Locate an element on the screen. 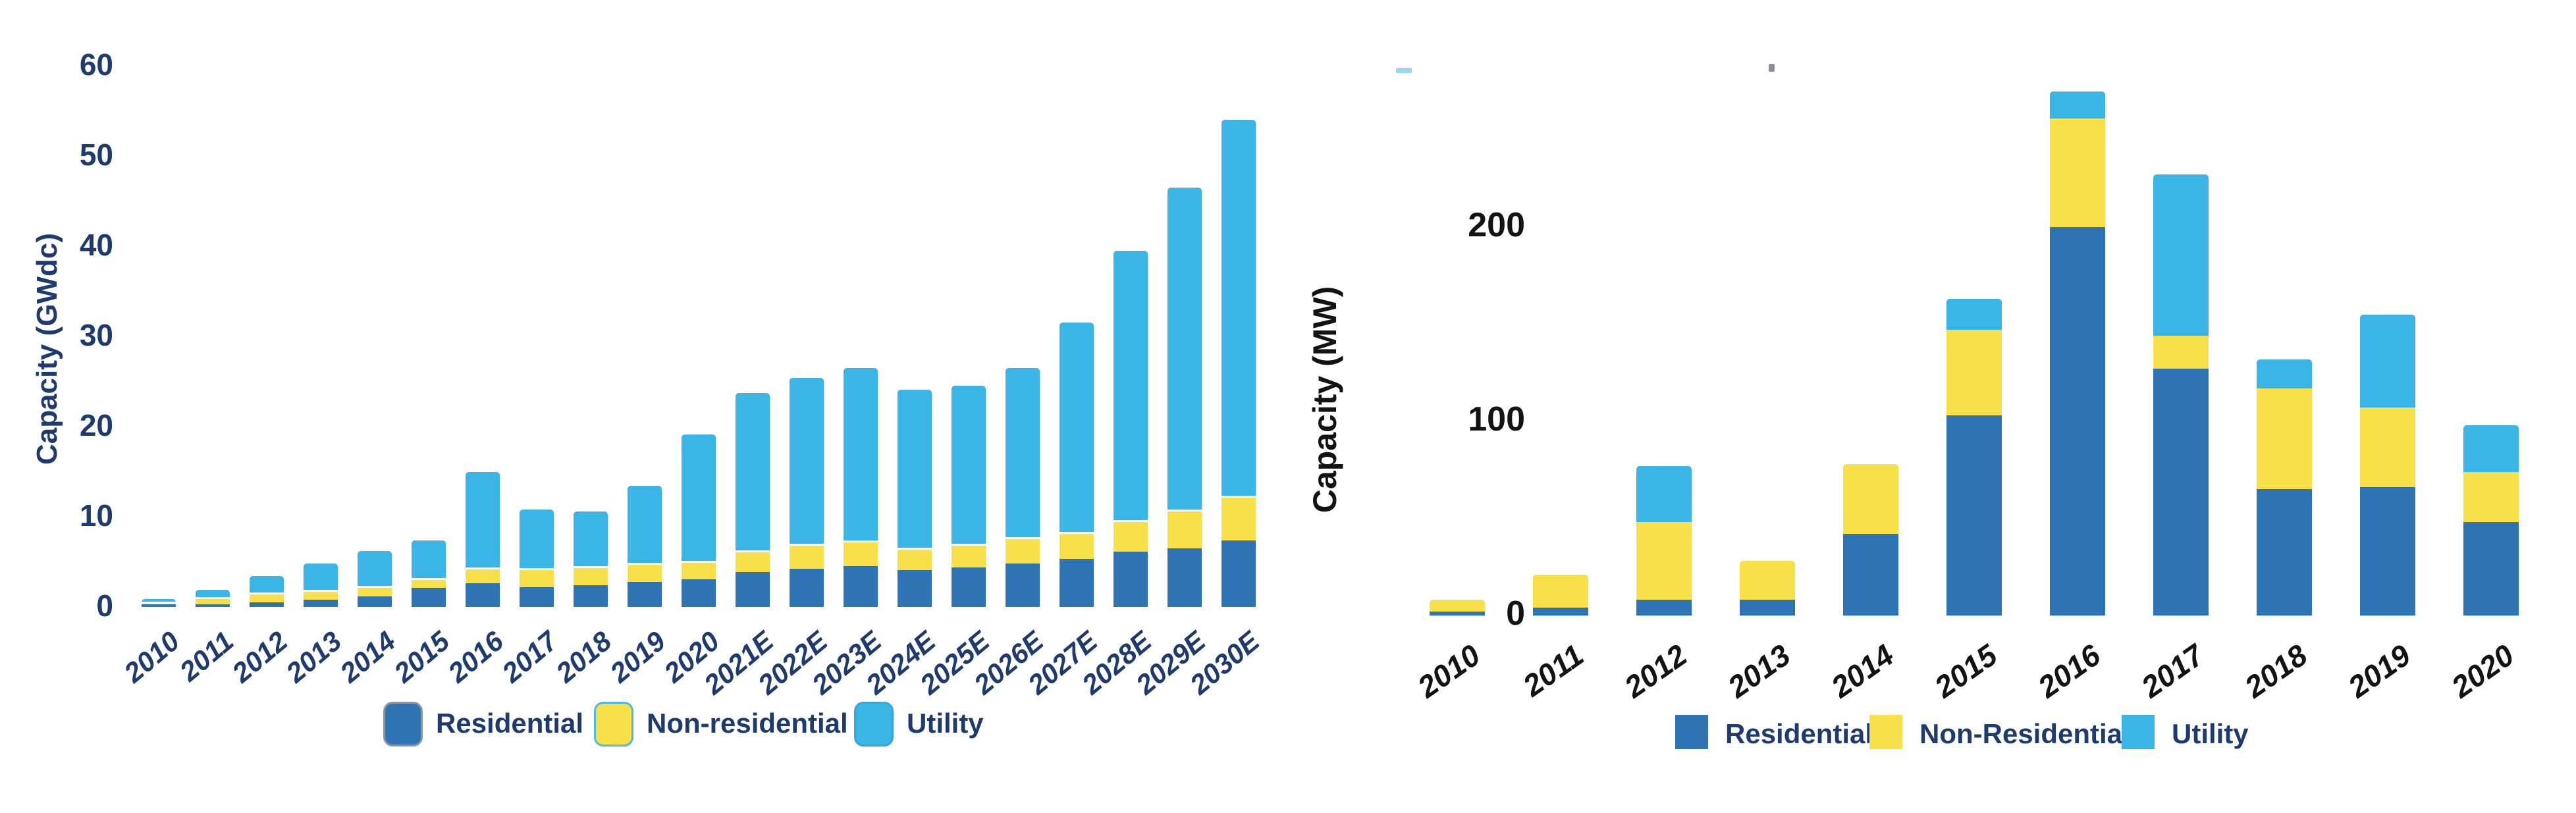  bar-2029E-residential-segment is located at coordinates (1184, 578).